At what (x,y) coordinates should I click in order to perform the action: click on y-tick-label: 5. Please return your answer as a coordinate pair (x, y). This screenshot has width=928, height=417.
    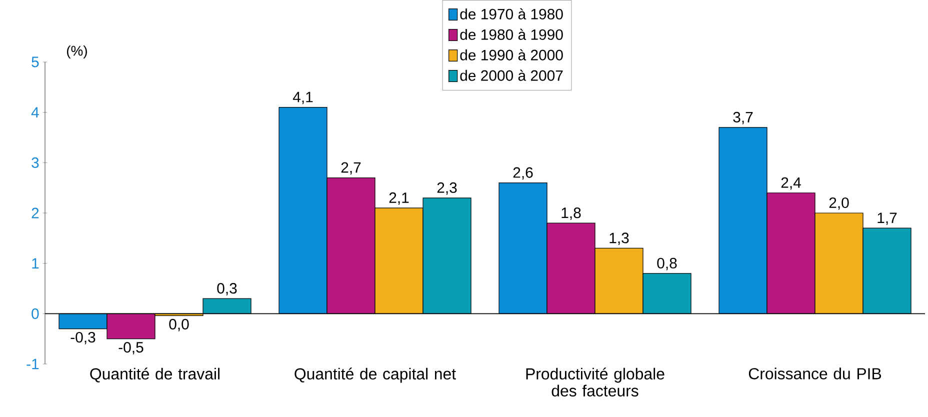
    Looking at the image, I should click on (35, 62).